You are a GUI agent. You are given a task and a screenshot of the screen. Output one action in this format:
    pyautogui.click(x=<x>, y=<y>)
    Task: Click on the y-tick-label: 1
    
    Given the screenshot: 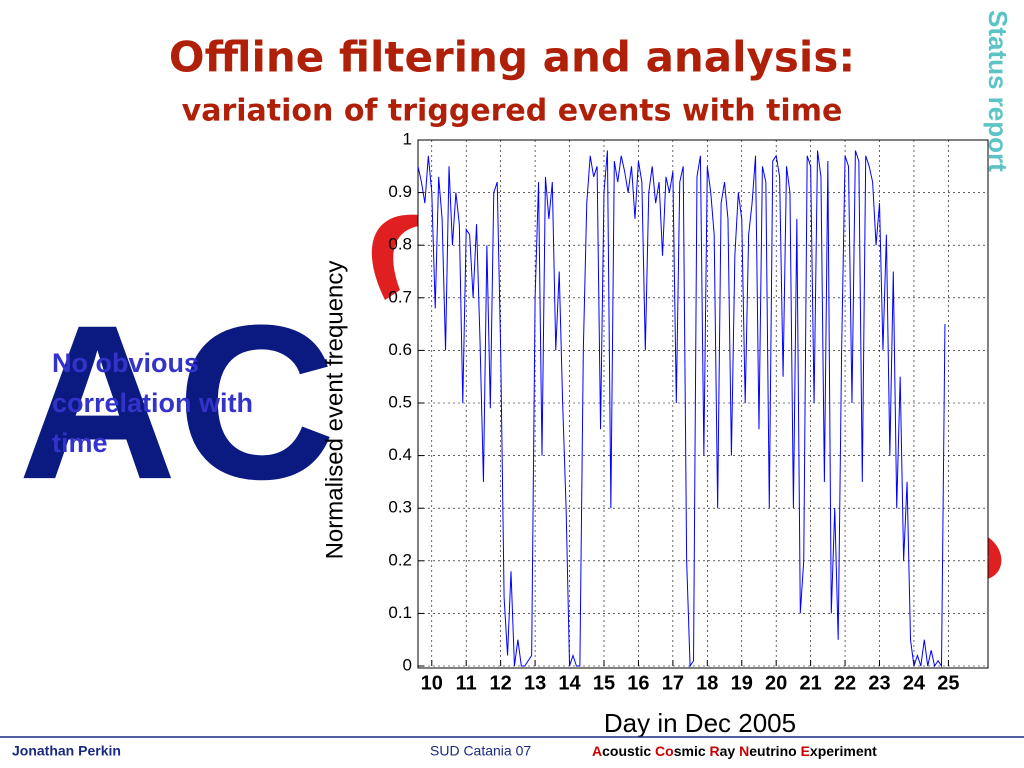 What is the action you would take?
    pyautogui.click(x=407, y=138)
    